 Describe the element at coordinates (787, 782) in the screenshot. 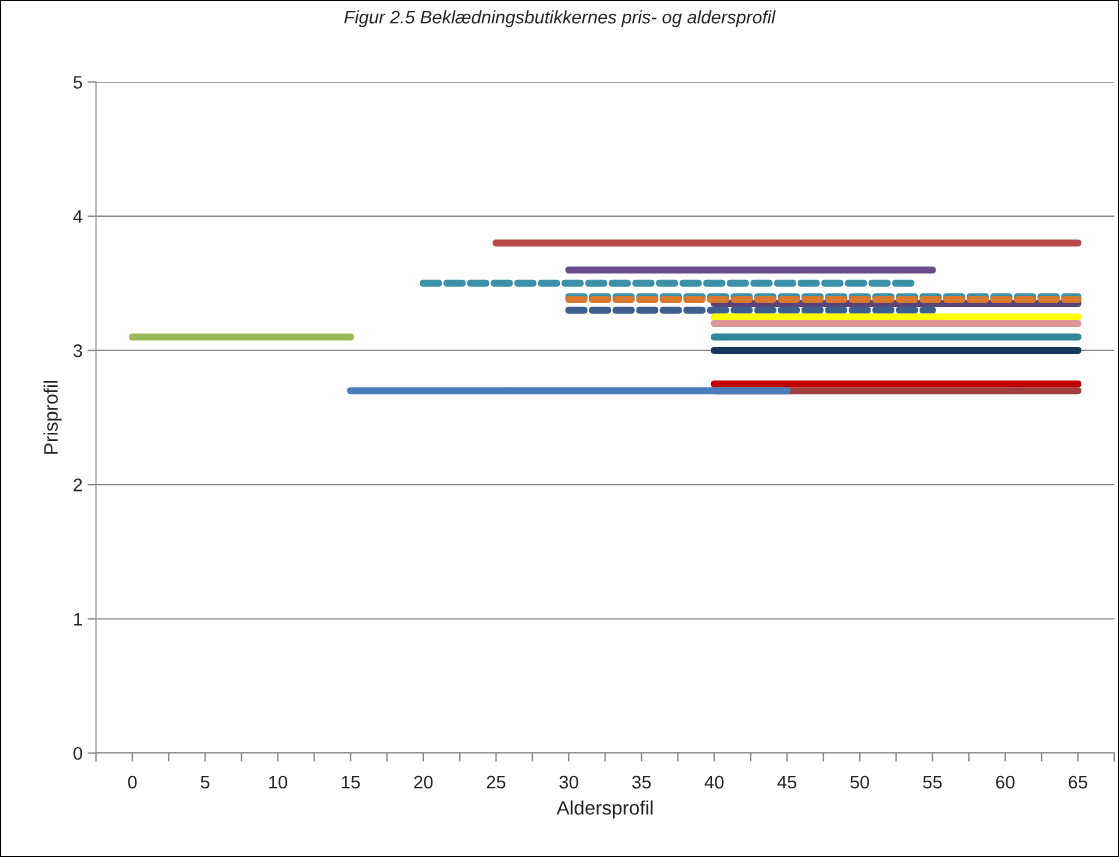

I see `x-tick-label: 45` at that location.